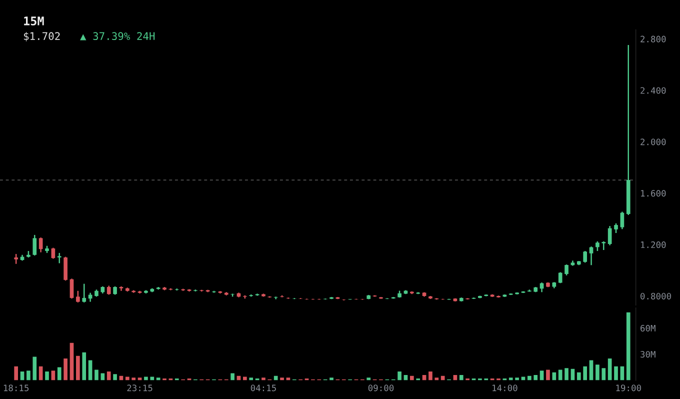 The height and width of the screenshot is (399, 680). Describe the element at coordinates (117, 36) in the screenshot. I see `annotation: ▲ 37.39% 24H` at that location.